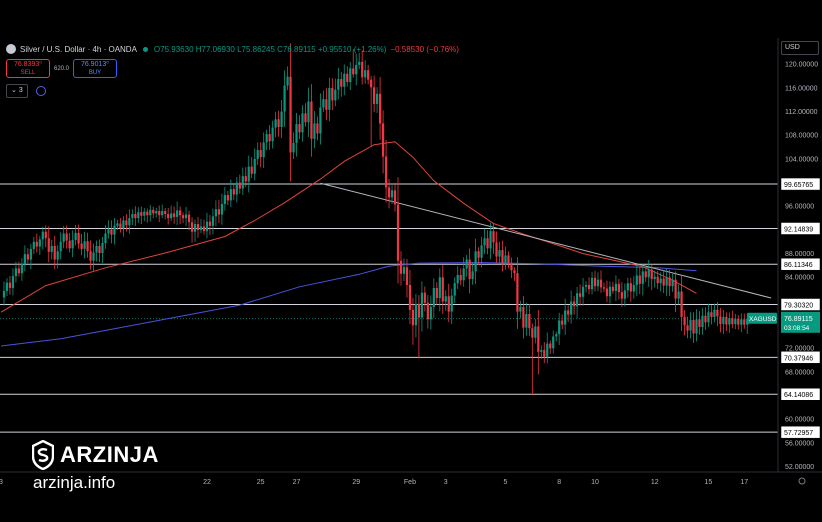 Image resolution: width=822 pixels, height=522 pixels. Describe the element at coordinates (800, 228) in the screenshot. I see `level-price-tag: 92.14839` at that location.